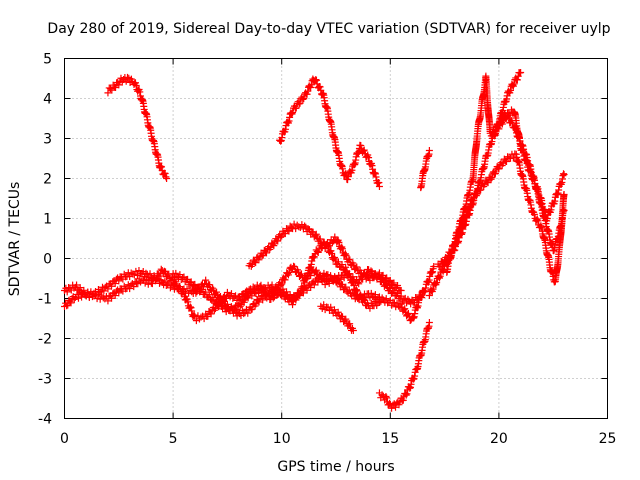 The image size is (640, 480). Describe the element at coordinates (335, 467) in the screenshot. I see `x-axis-label: GPS time / hours` at that location.